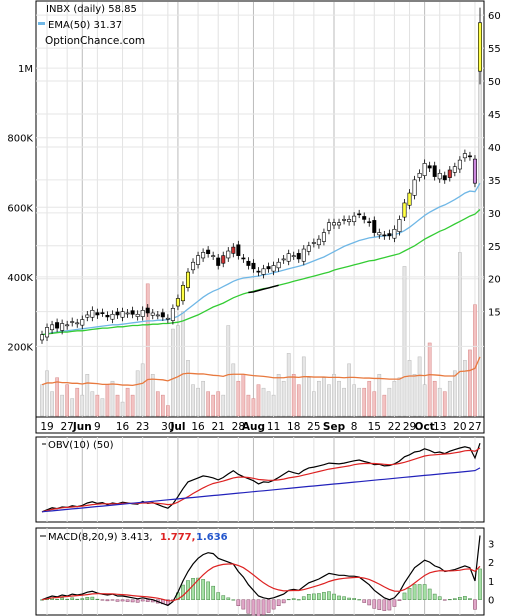  Describe the element at coordinates (100, 537) in the screenshot. I see `macd-legend-0: MACD(8,20,9) 3.413,` at that location.